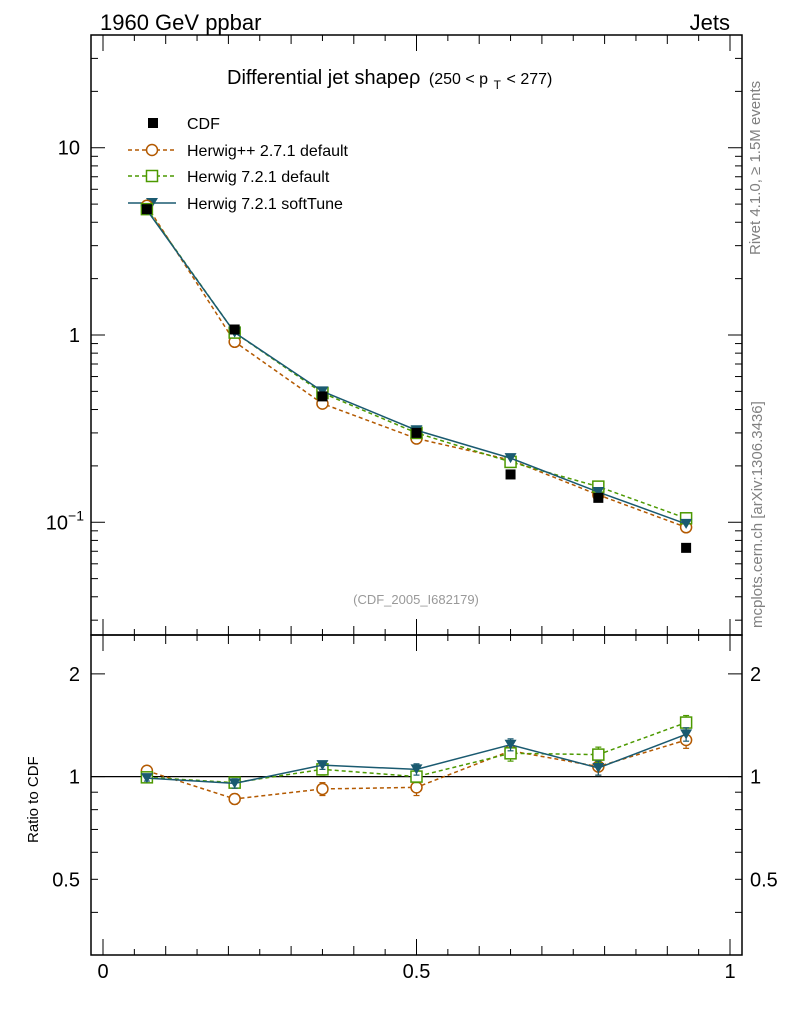 Image resolution: width=786 pixels, height=1024 pixels. I want to click on legend-label-herwig7-softtune: Herwig 7.2.1 softTune, so click(265, 204).